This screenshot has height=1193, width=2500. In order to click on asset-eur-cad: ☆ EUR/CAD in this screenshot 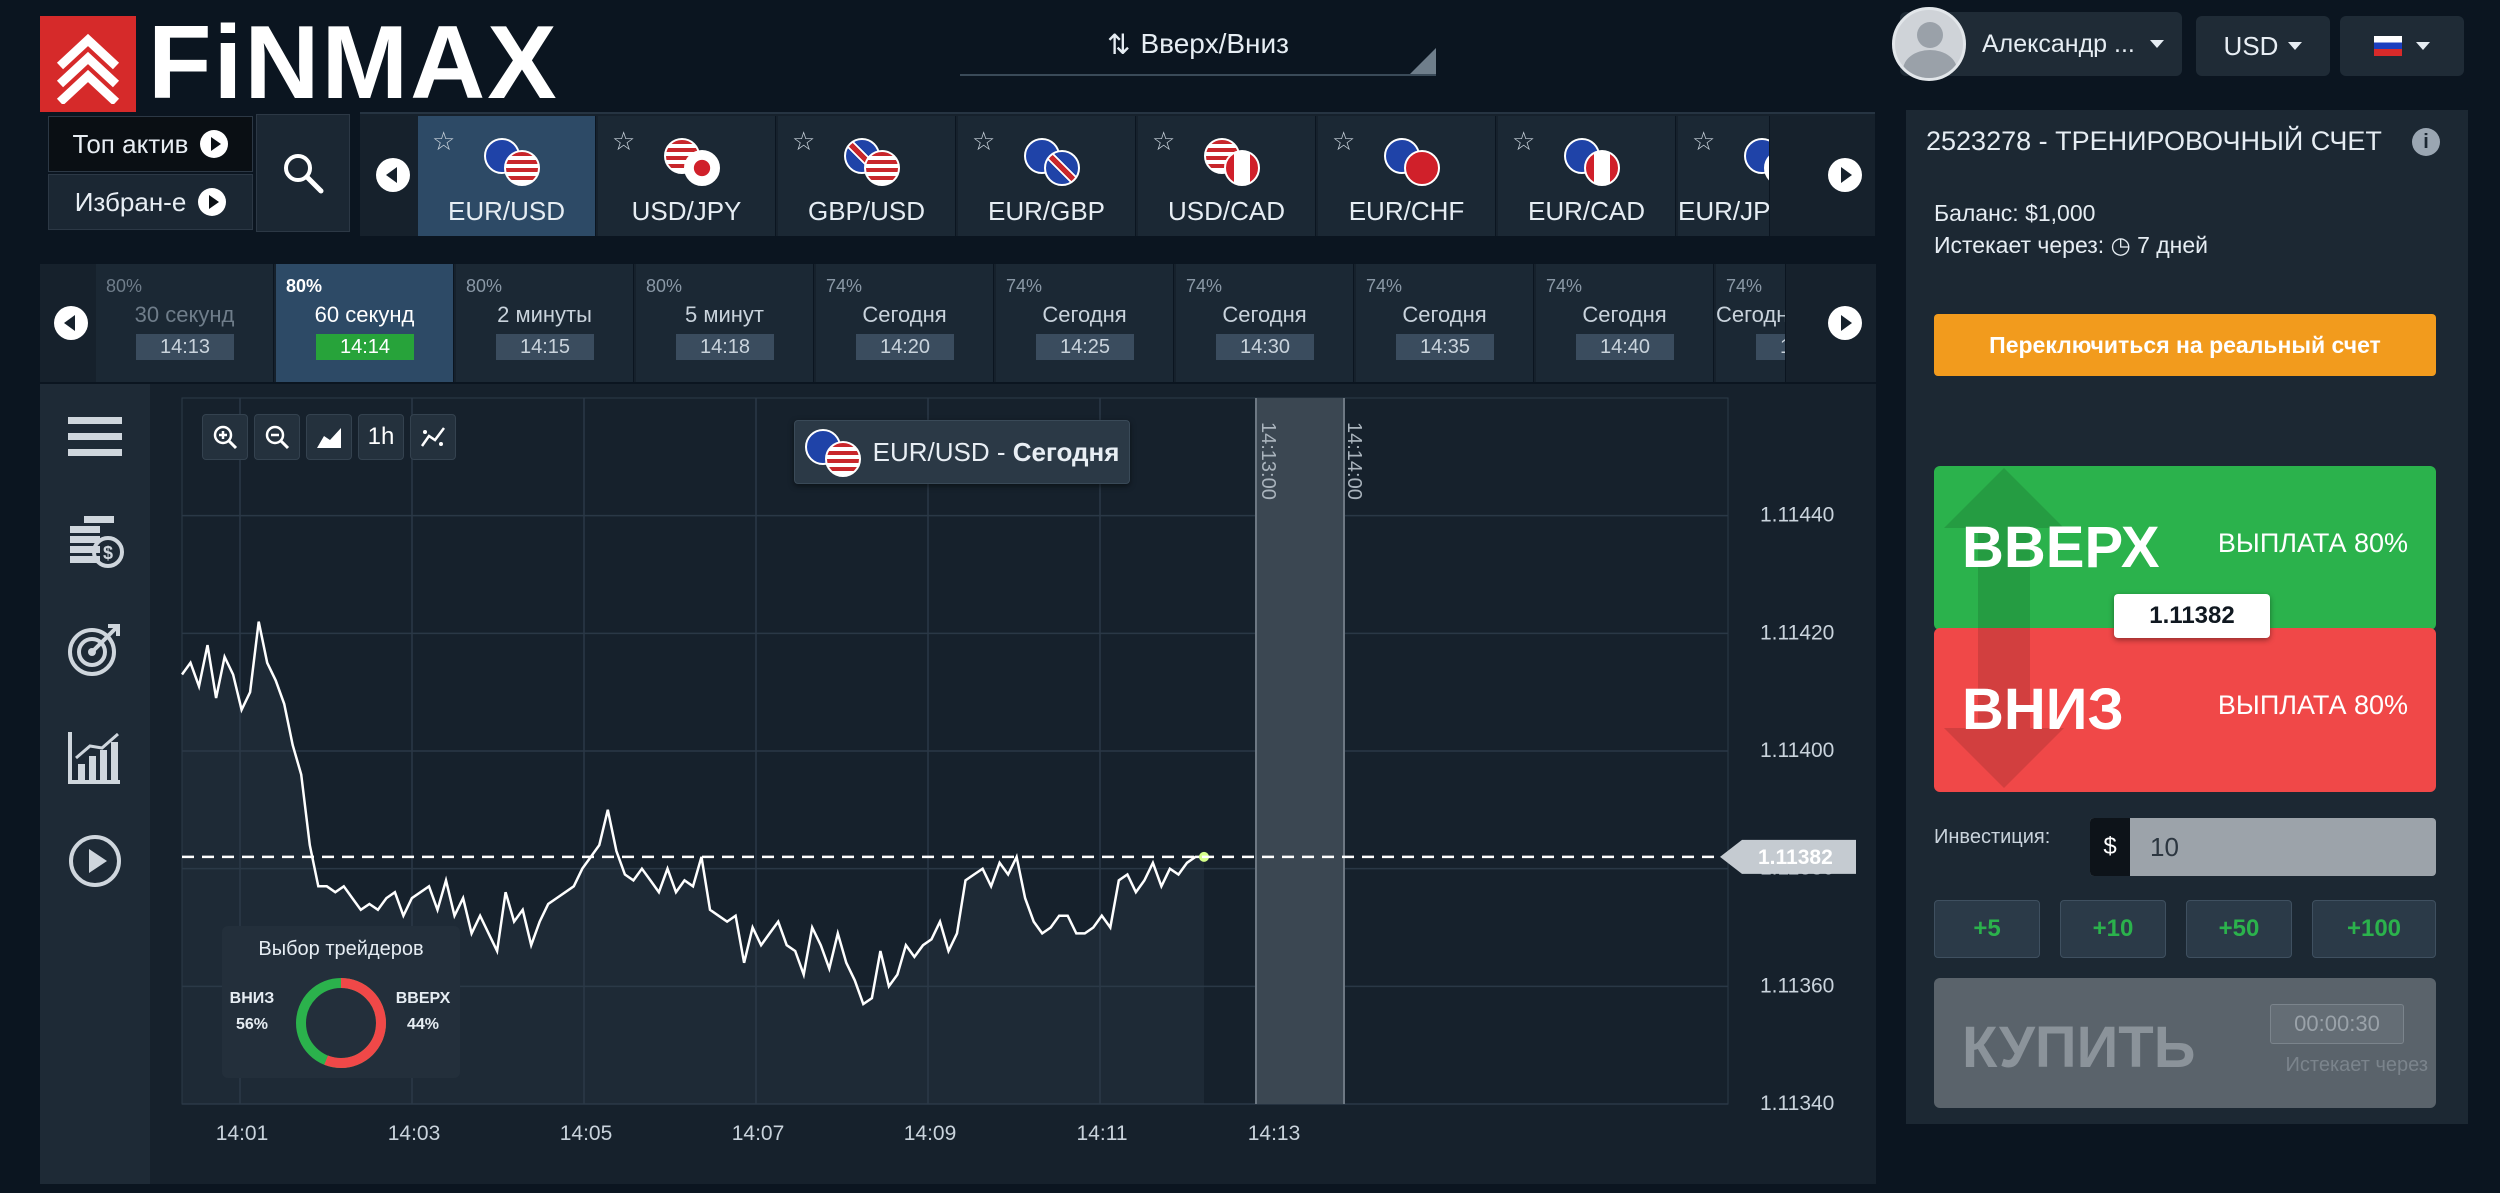, I will do `click(1587, 176)`.